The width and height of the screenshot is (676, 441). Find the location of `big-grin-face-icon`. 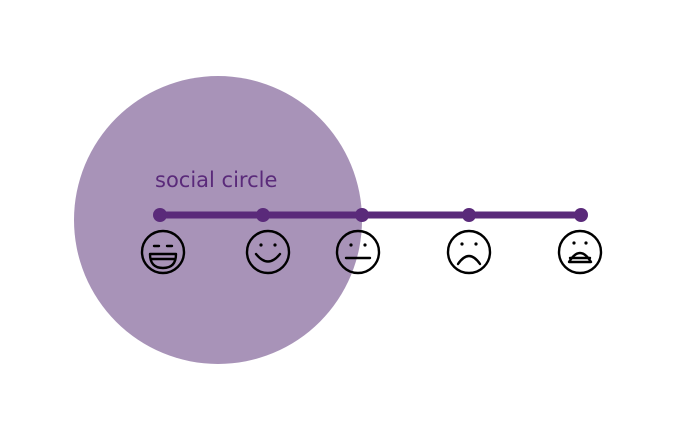

big-grin-face-icon is located at coordinates (163, 252).